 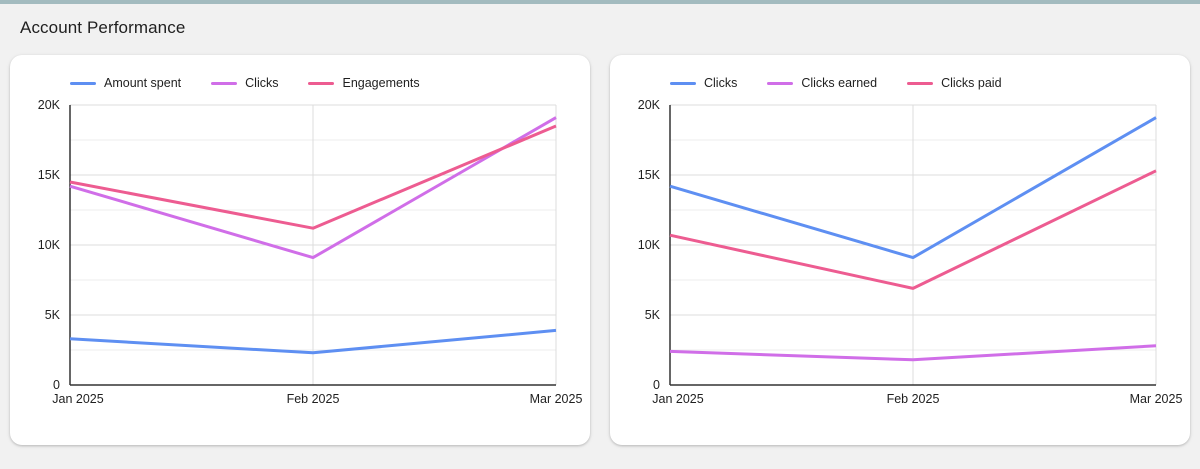 I want to click on legend-item: Amount spent, so click(x=125, y=83).